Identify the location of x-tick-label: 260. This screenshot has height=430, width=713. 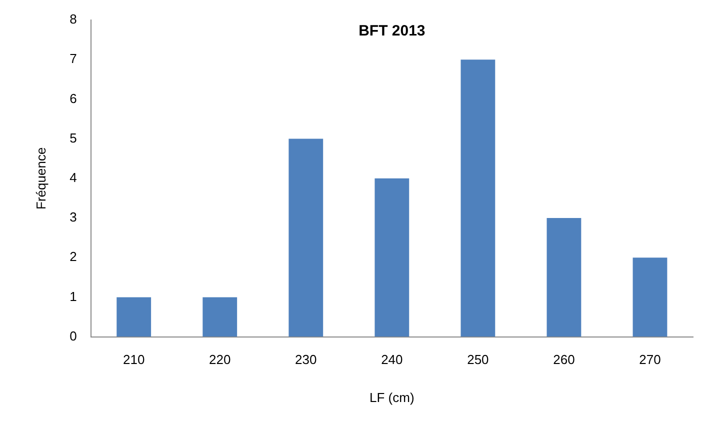
(564, 360).